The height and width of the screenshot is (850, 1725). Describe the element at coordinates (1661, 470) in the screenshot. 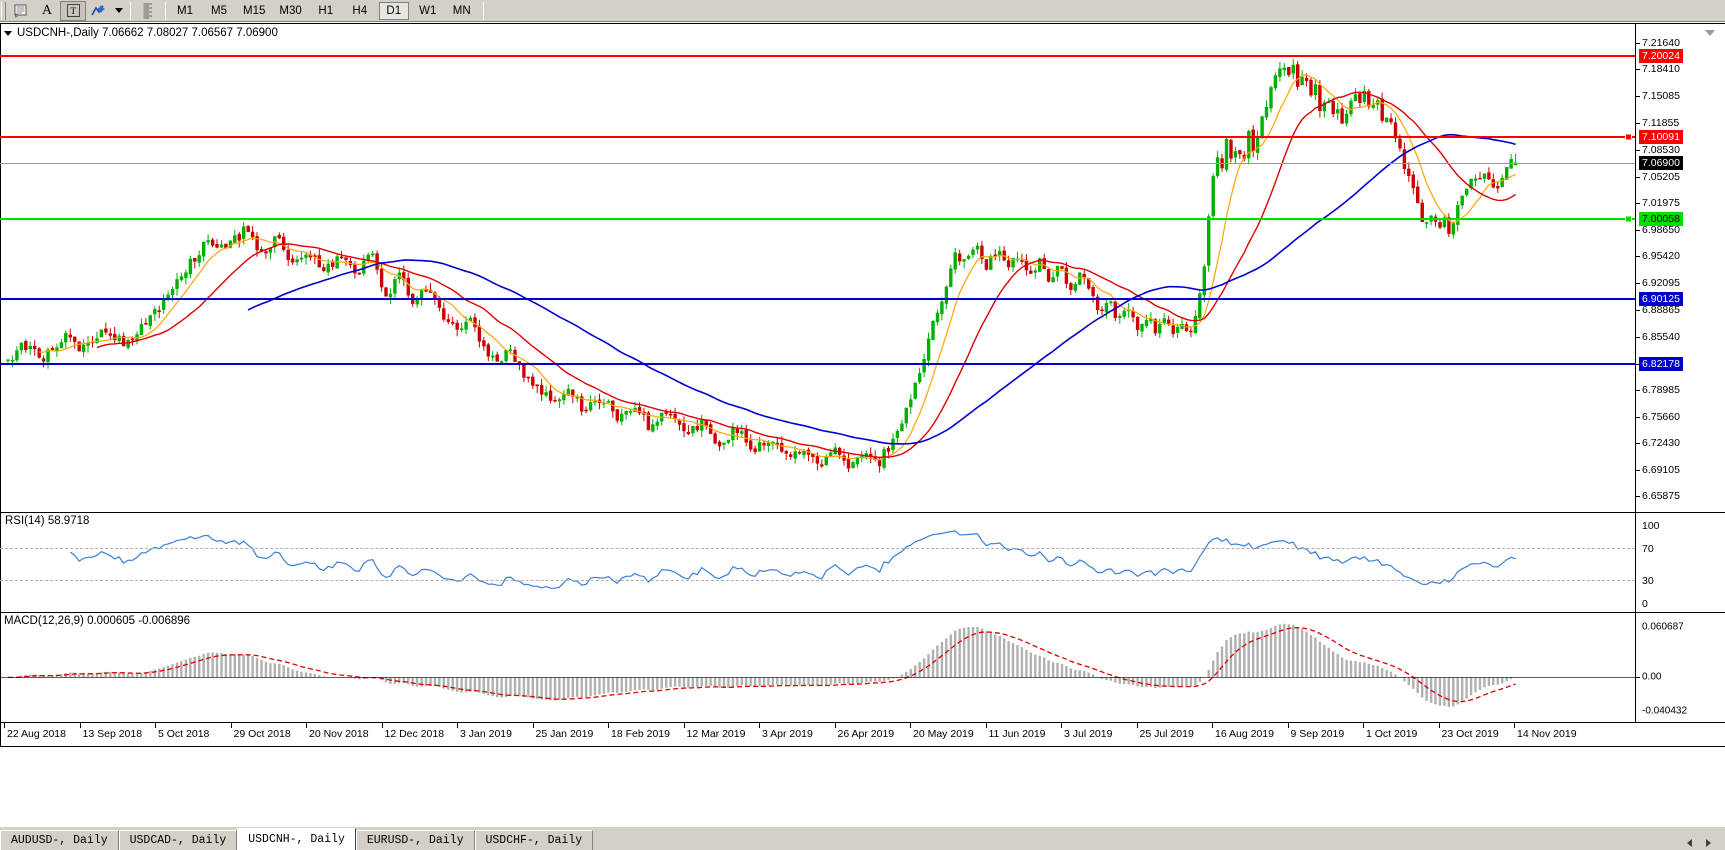

I see `price-tick-669105: 6.69105` at that location.